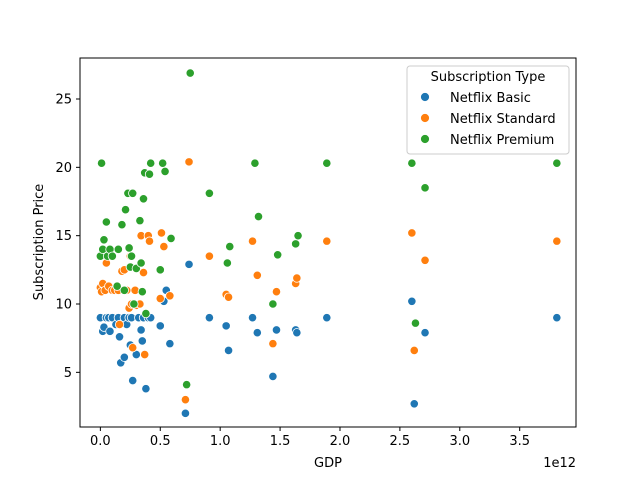 Image resolution: width=640 pixels, height=480 pixels. I want to click on legend-box, so click(488, 110).